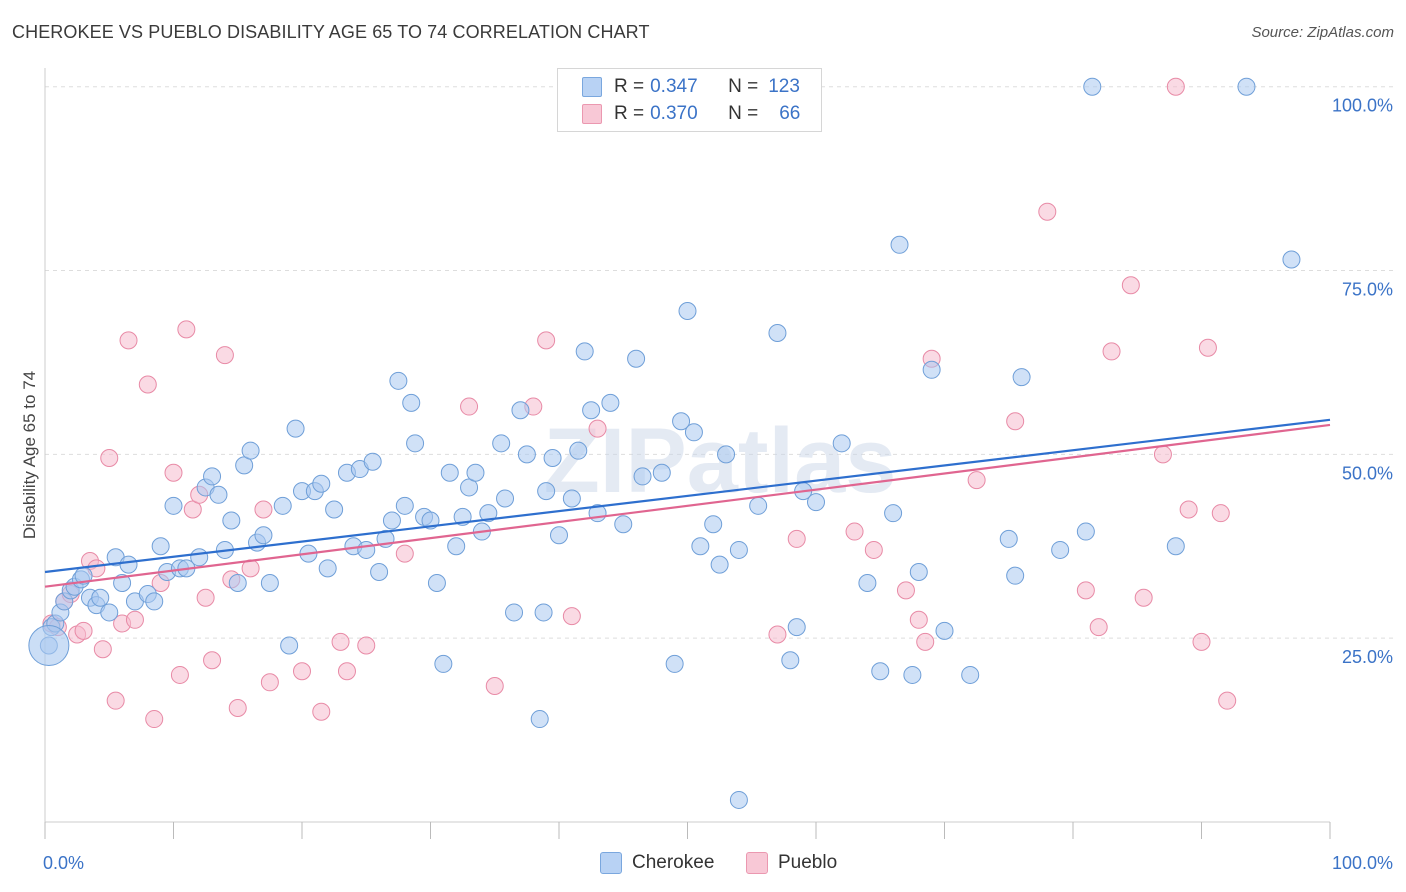  What do you see at coordinates (691, 114) in the screenshot?
I see `legend-row-pueblo: R = 0.370 N = 66` at bounding box center [691, 114].